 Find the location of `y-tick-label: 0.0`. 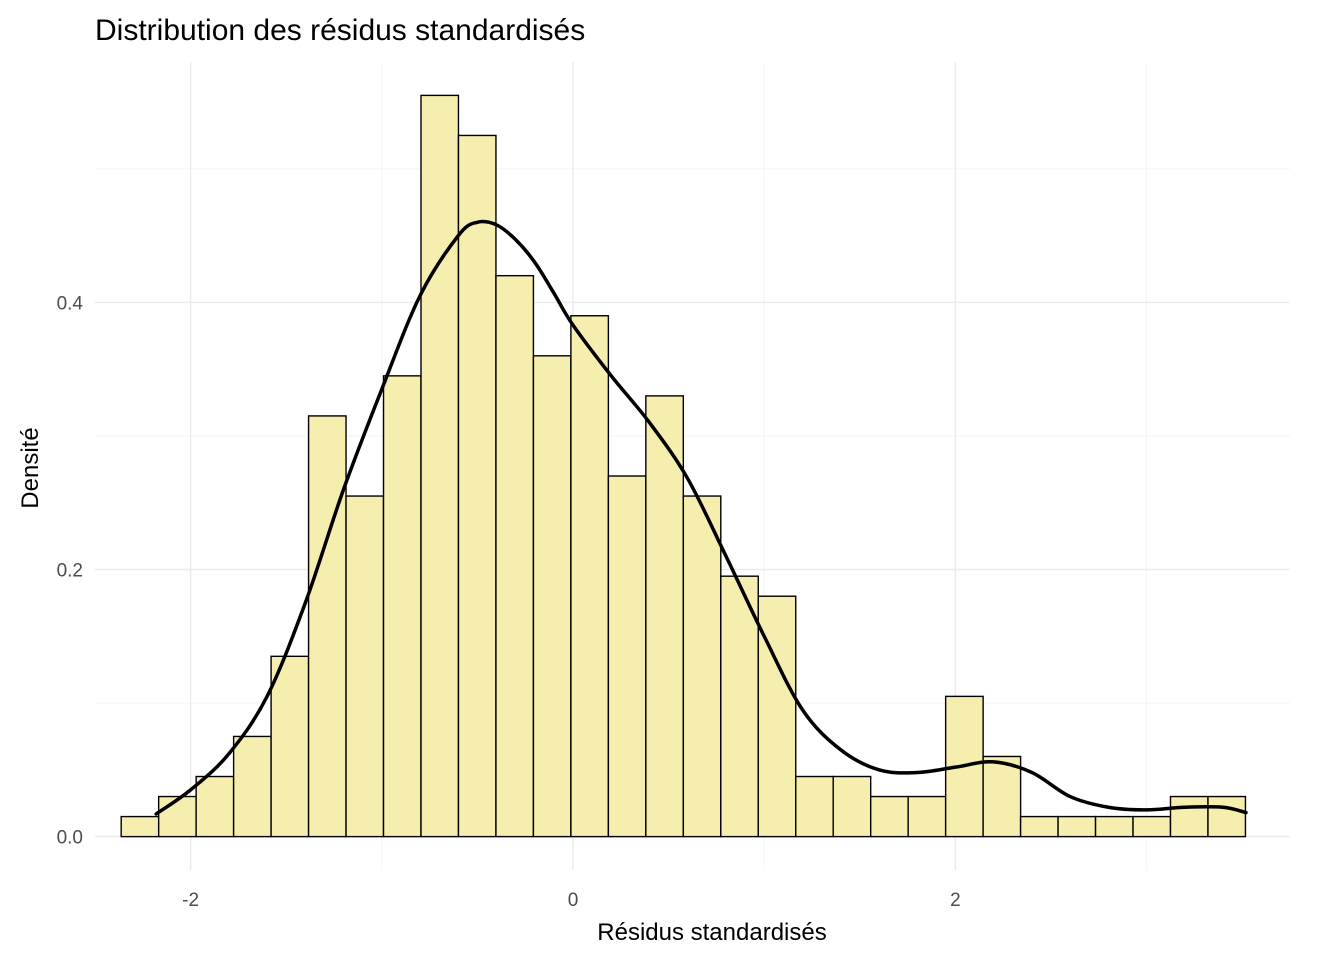

y-tick-label: 0.0 is located at coordinates (70, 838).